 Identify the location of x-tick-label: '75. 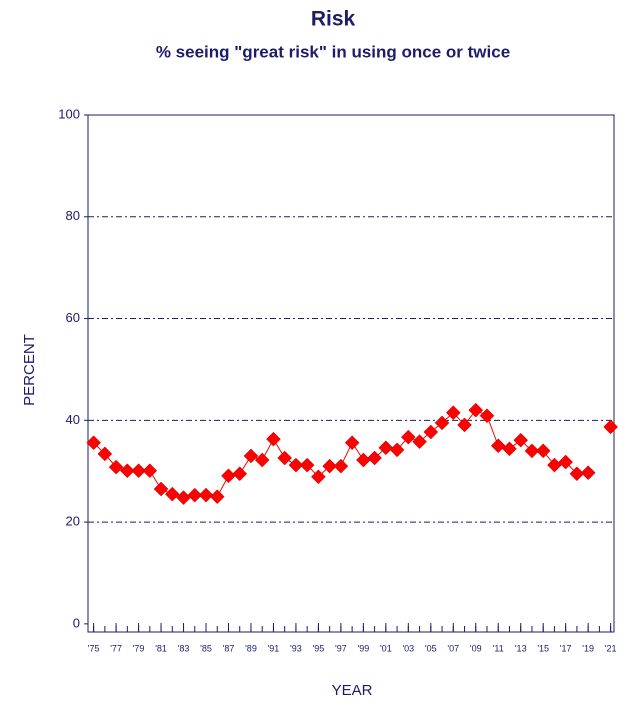
(94, 648).